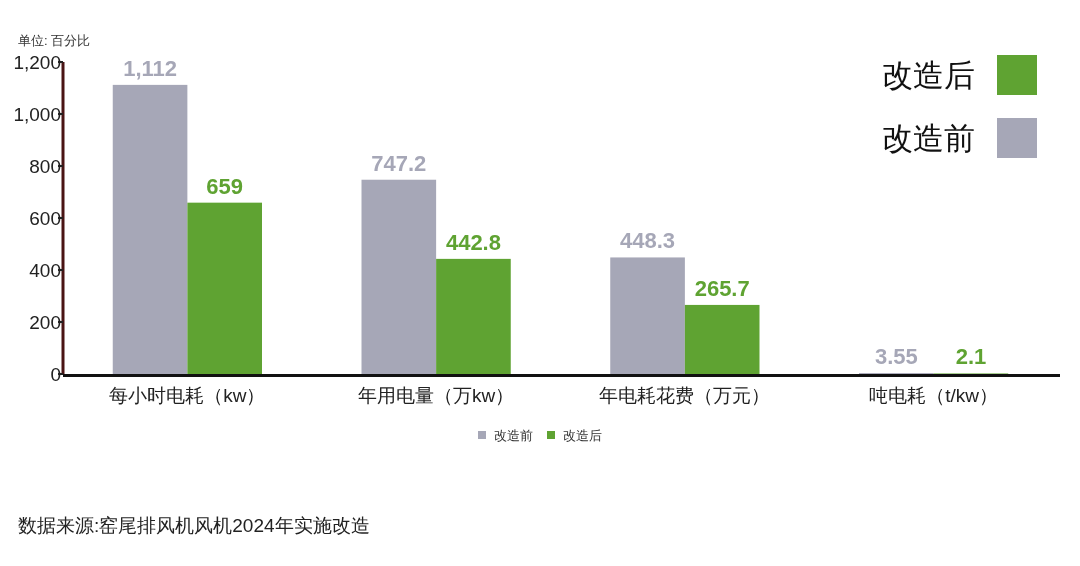 This screenshot has height=566, width=1080. What do you see at coordinates (685, 395) in the screenshot?
I see `x-tick-label: 年电耗花费（万元）` at bounding box center [685, 395].